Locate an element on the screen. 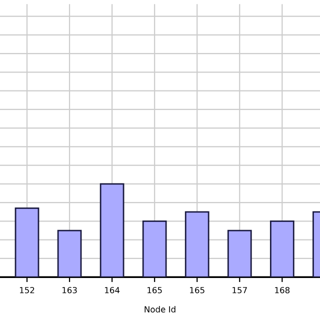  x-axis-title: Node Id is located at coordinates (160, 309).